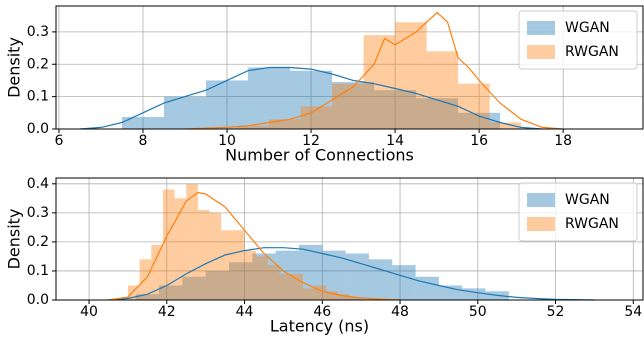  I want to click on x-tick-label: 18, so click(563, 141).